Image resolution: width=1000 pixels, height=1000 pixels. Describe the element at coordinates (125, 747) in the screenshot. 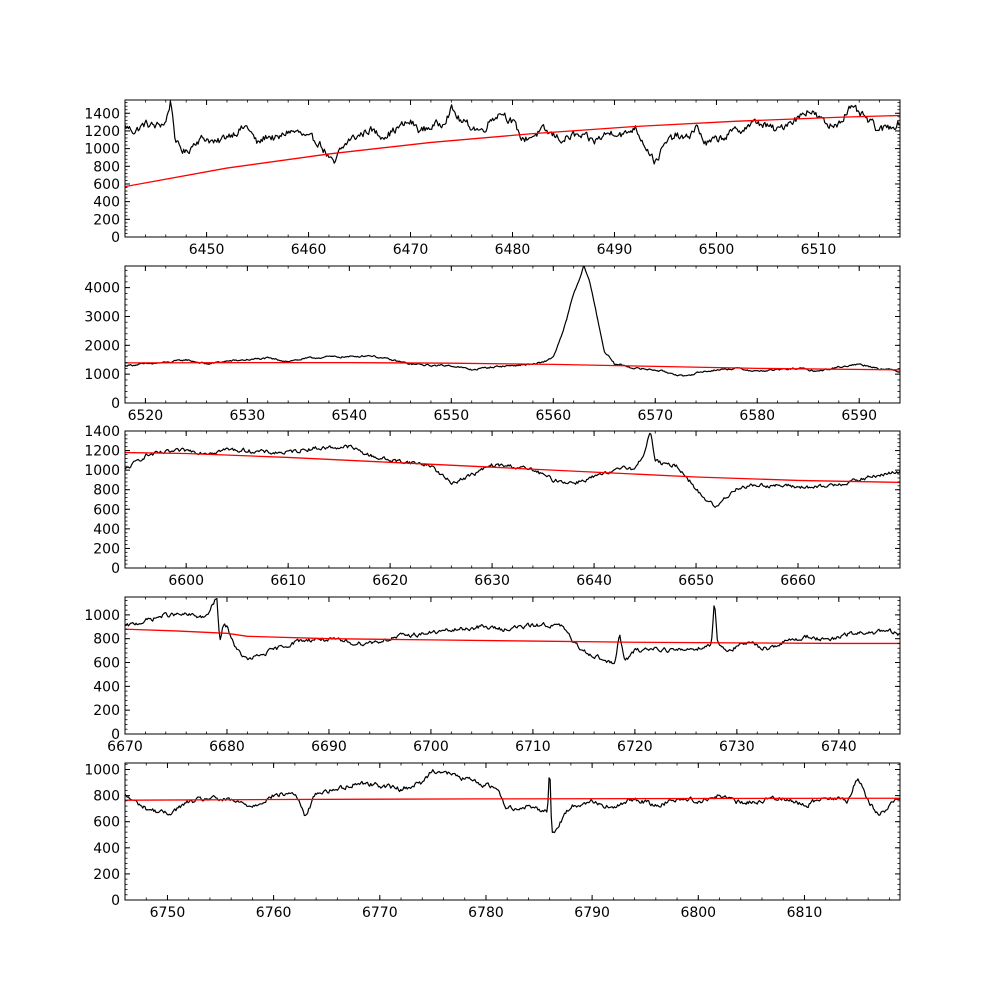

I see `x-tick-label: 6670` at that location.